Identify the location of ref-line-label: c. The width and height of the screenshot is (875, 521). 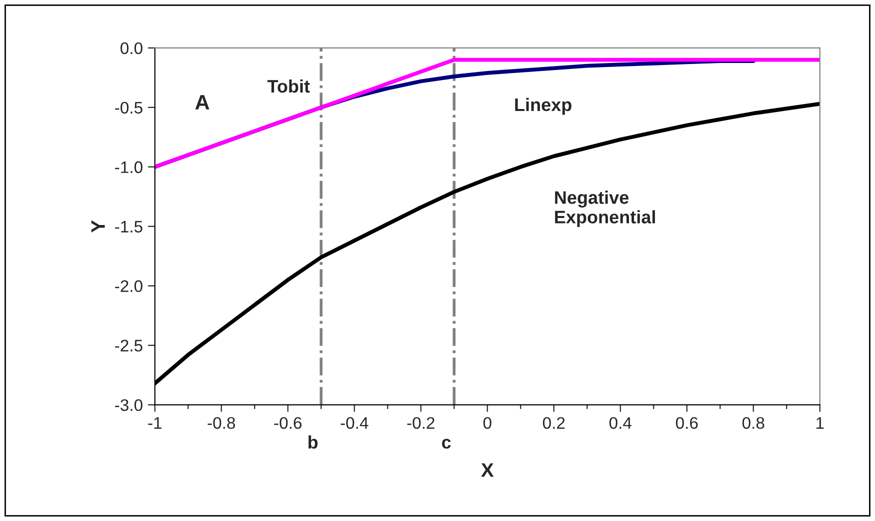
(446, 443).